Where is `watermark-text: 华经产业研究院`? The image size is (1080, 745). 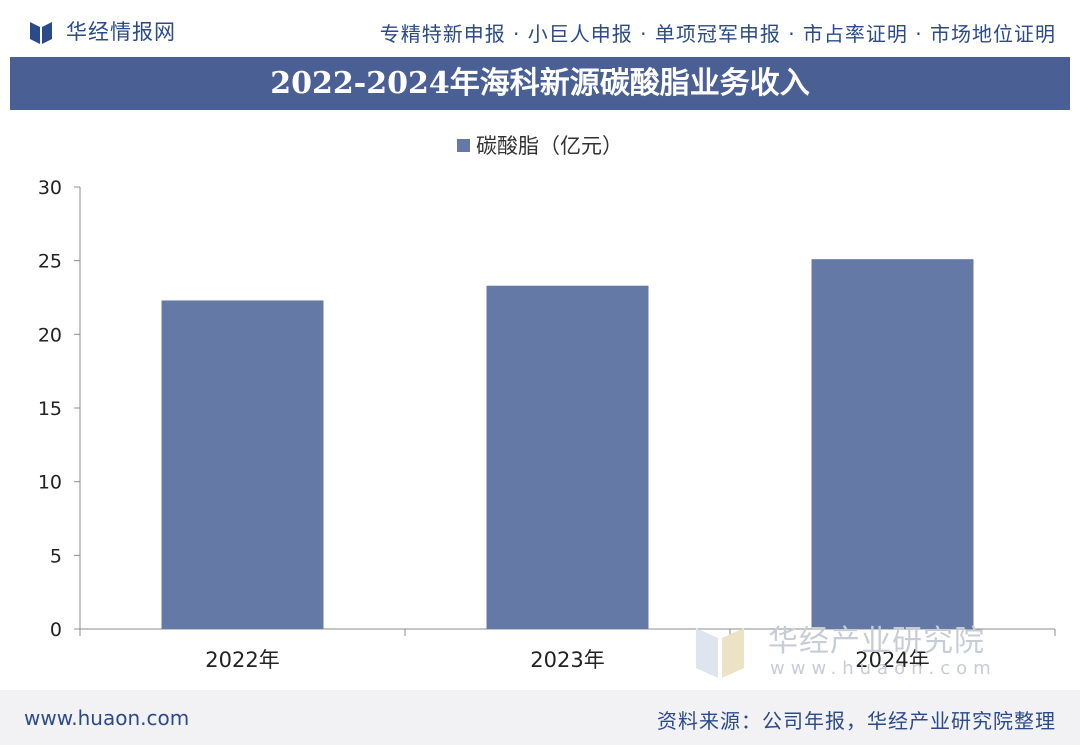 watermark-text: 华经产业研究院 is located at coordinates (876, 641).